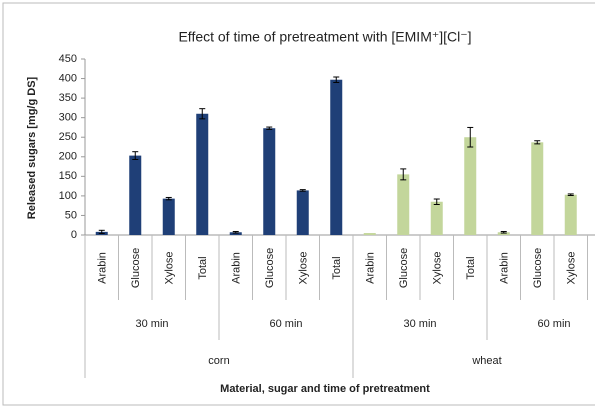 Image resolution: width=595 pixels, height=410 pixels. What do you see at coordinates (68, 196) in the screenshot?
I see `y-tick-label: 100` at bounding box center [68, 196].